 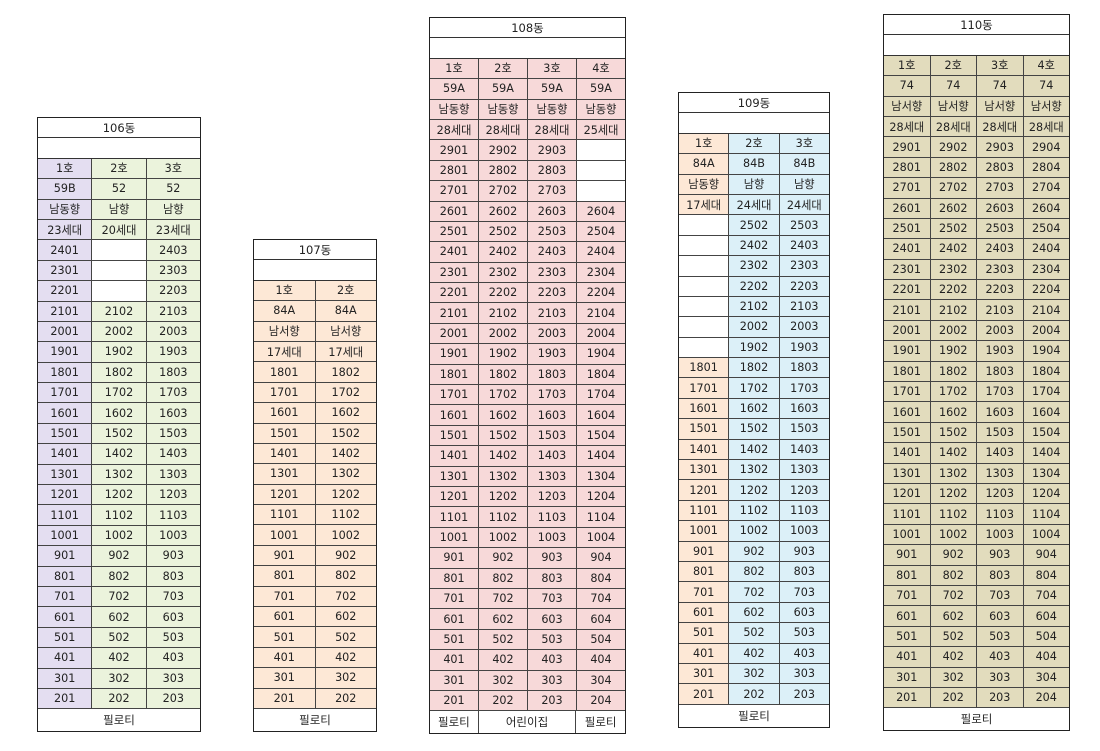 What do you see at coordinates (907, 575) in the screenshot?
I see `unit-cell: 801` at bounding box center [907, 575].